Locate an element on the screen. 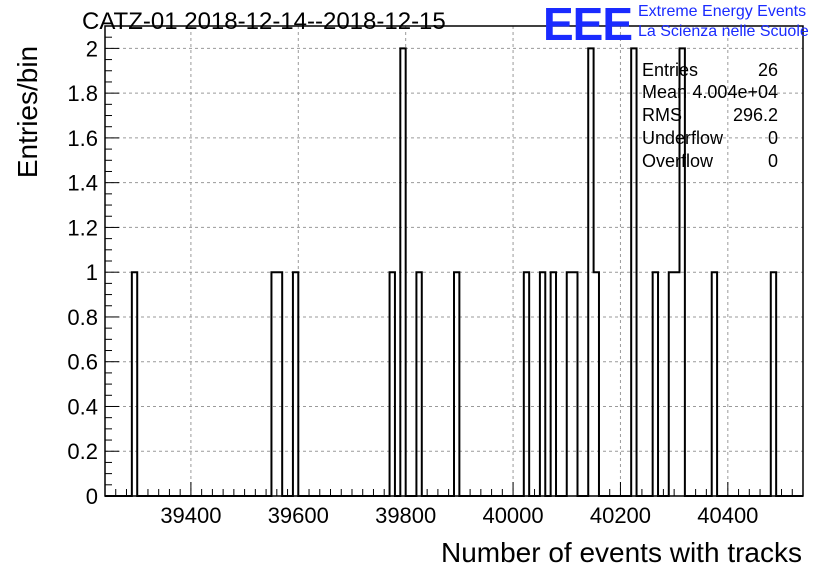  stat-mean-value: 4.004e+04 is located at coordinates (735, 92).